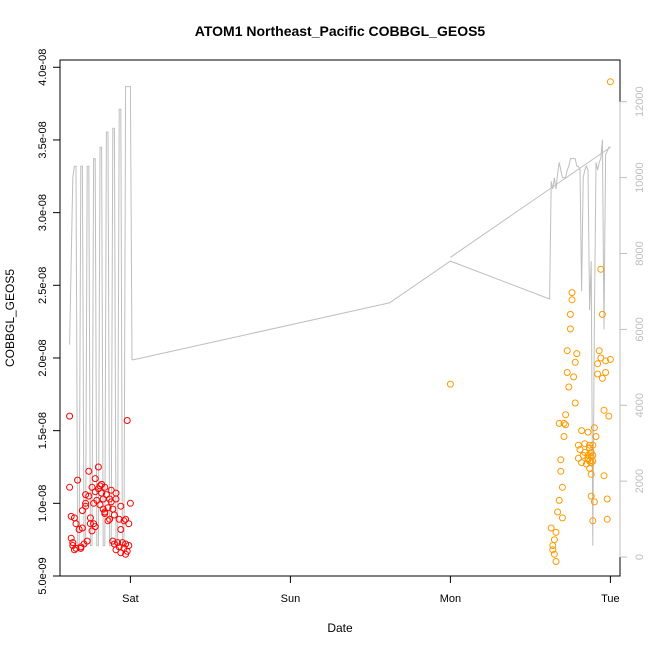 The image size is (650, 650). Describe the element at coordinates (450, 599) in the screenshot. I see `x-axis-tick-label: Mon` at that location.